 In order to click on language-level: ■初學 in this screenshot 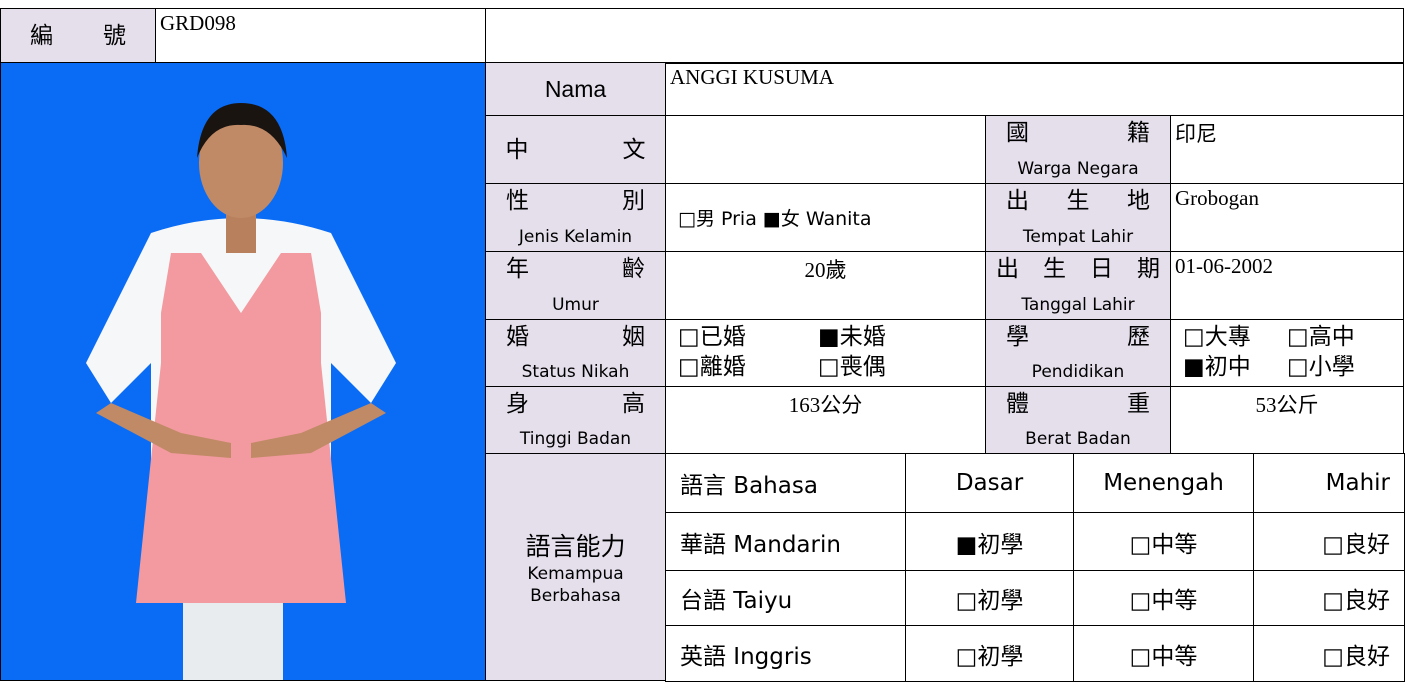, I will do `click(989, 541)`.